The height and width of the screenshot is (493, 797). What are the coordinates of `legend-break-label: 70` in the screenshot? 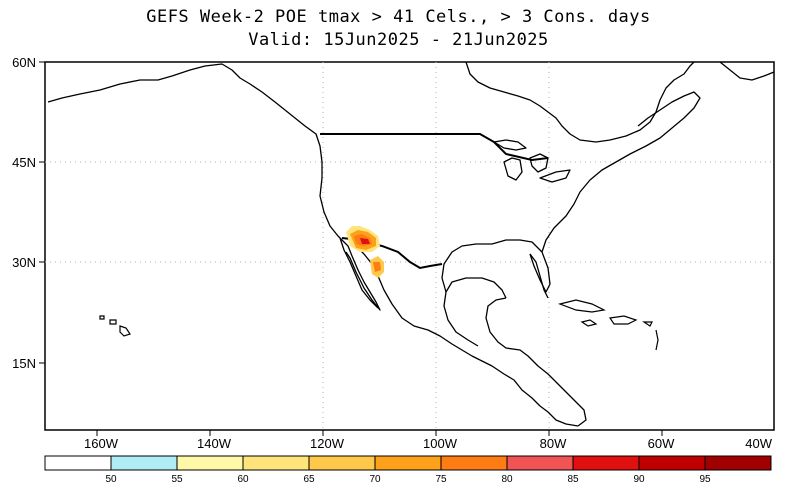 It's located at (375, 479).